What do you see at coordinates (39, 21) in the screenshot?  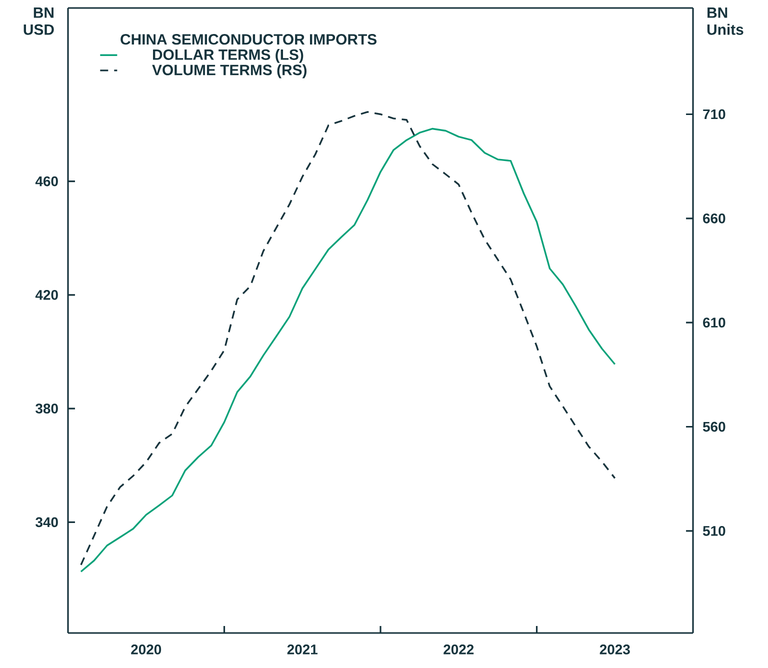 I see `y-axis-title: BN USD` at bounding box center [39, 21].